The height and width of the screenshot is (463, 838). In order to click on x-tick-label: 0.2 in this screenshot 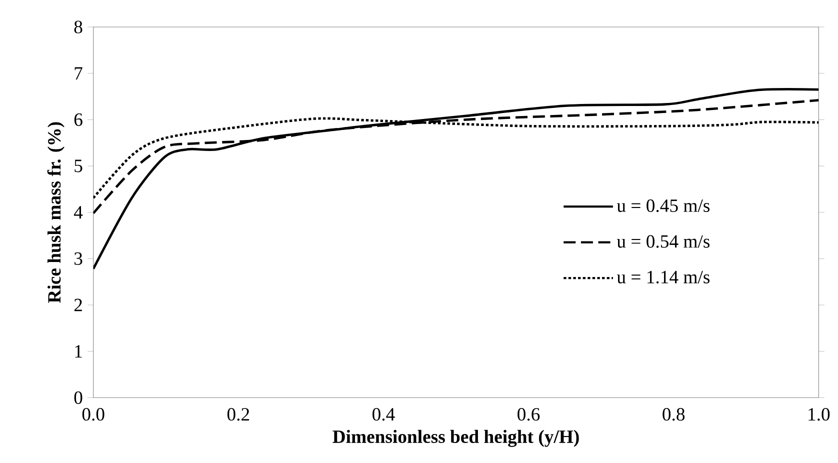, I will do `click(238, 414)`.